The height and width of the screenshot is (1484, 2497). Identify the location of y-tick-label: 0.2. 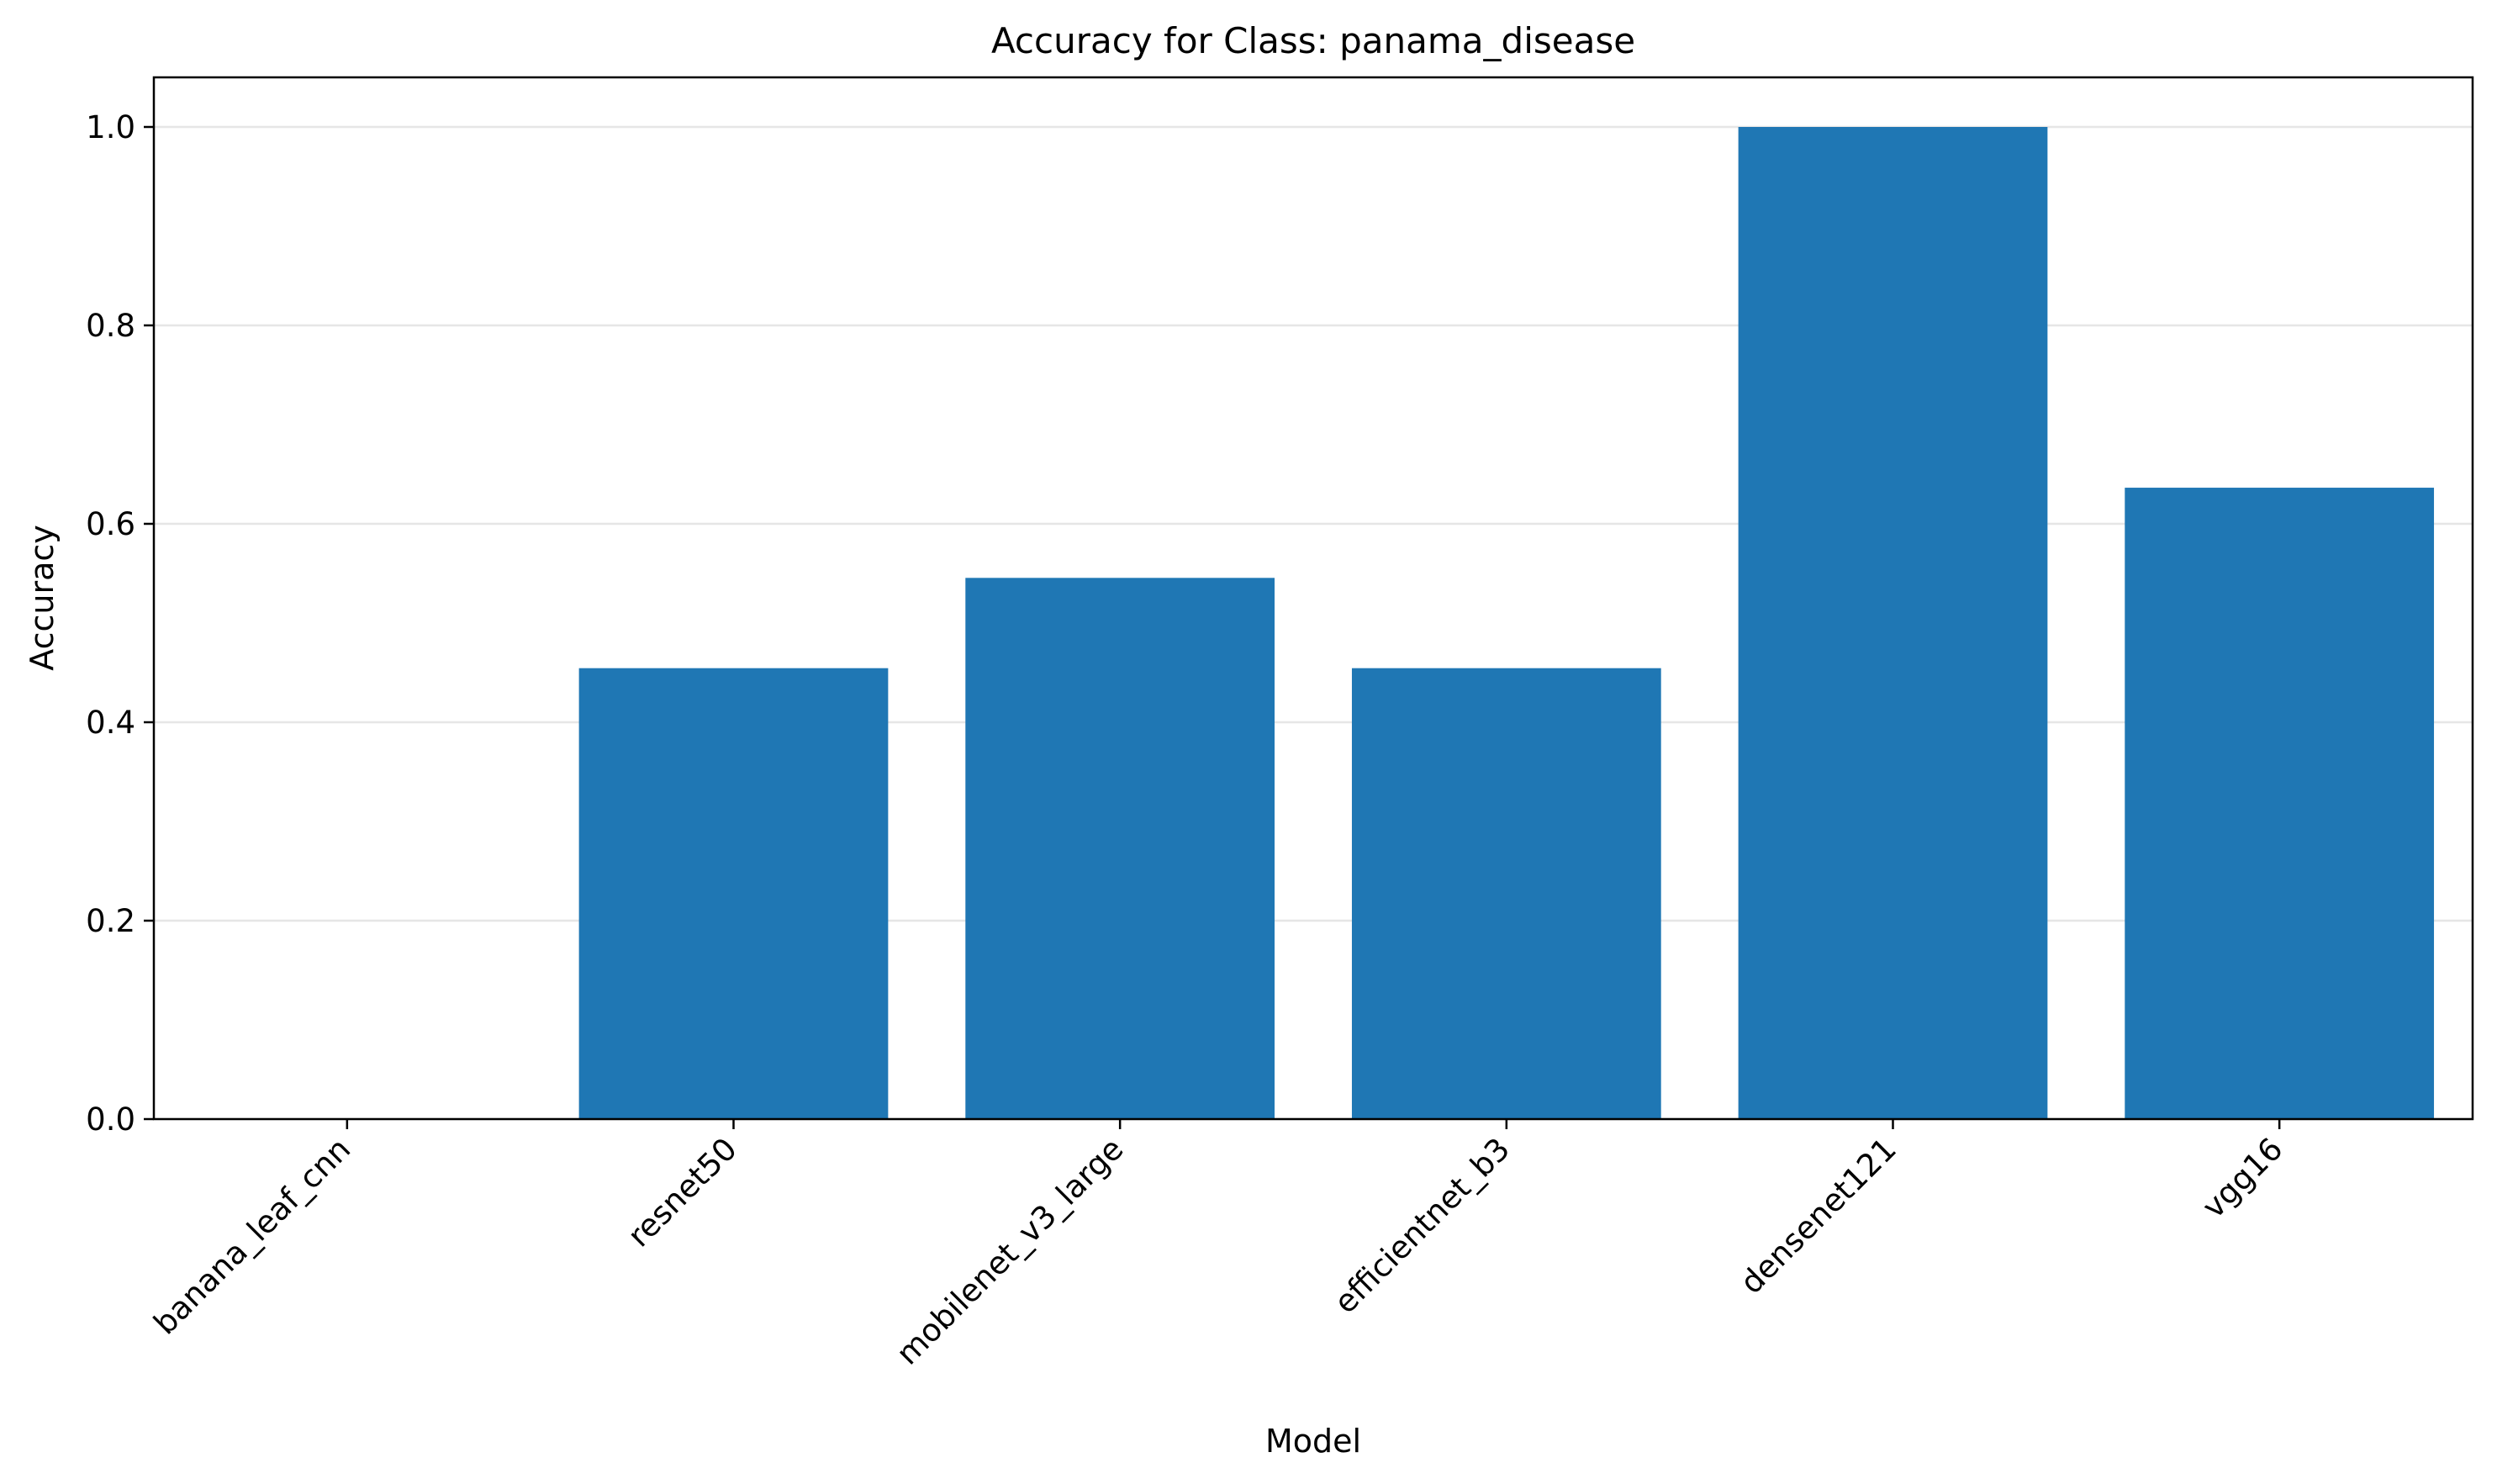
(110, 921).